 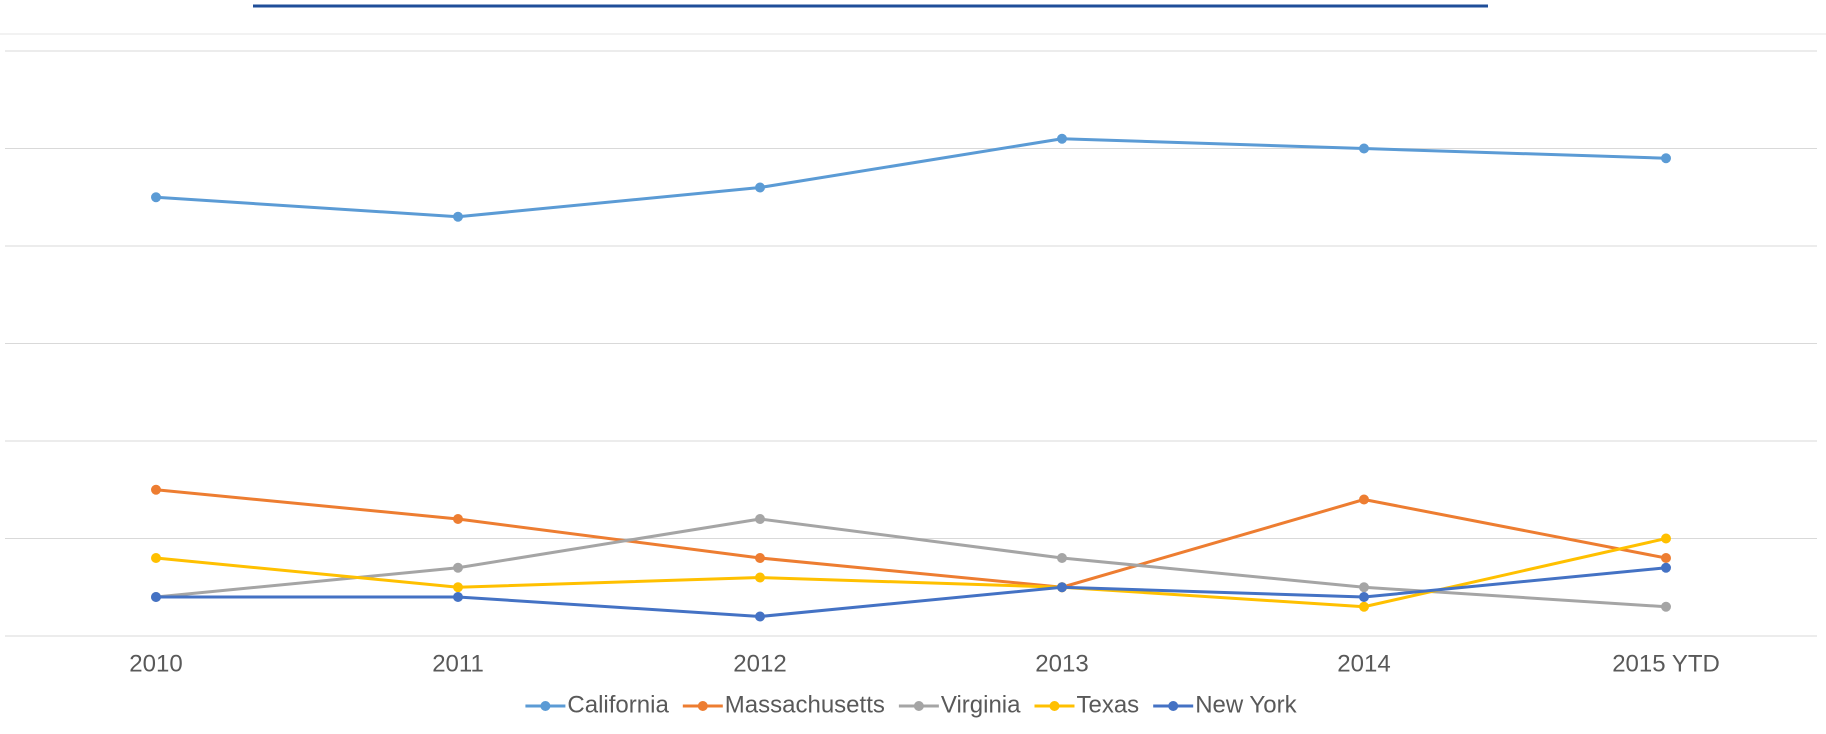 What do you see at coordinates (1666, 663) in the screenshot?
I see `x-tick-label: 2015 YTD` at bounding box center [1666, 663].